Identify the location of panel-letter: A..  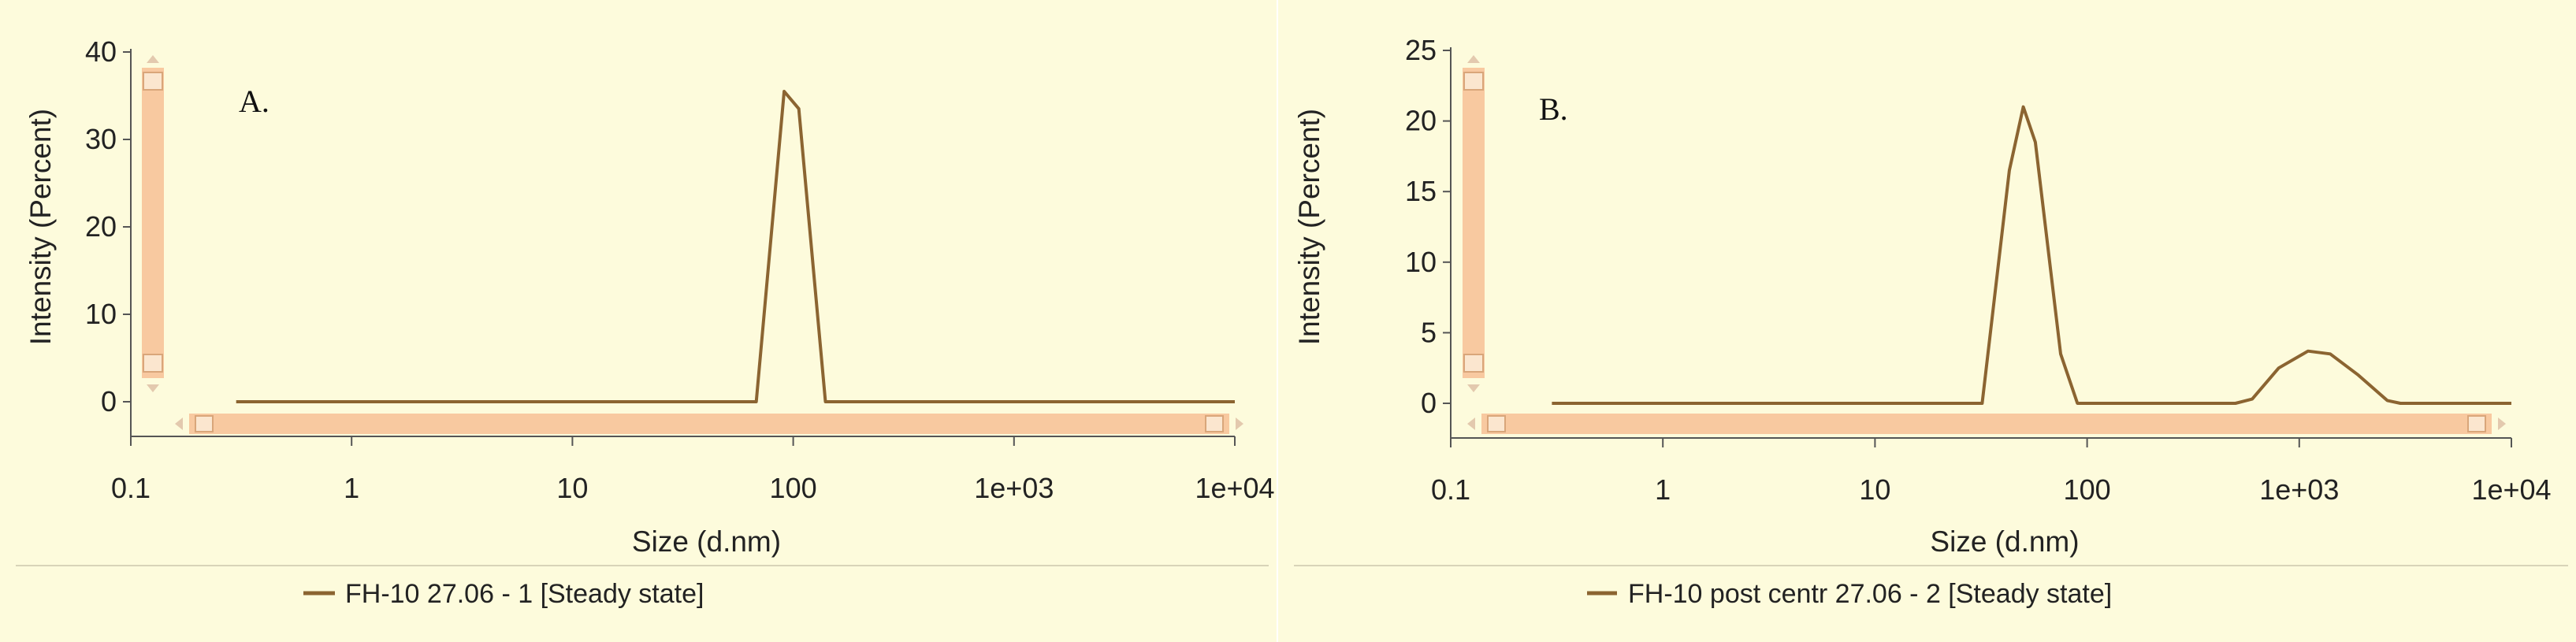
(254, 101).